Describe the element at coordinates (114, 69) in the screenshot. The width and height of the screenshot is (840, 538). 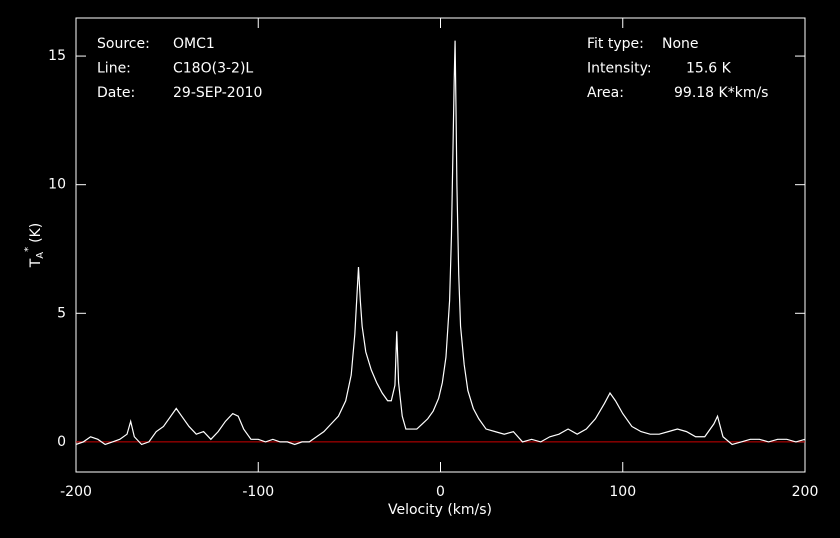
I see `annotation-key: Line:` at that location.